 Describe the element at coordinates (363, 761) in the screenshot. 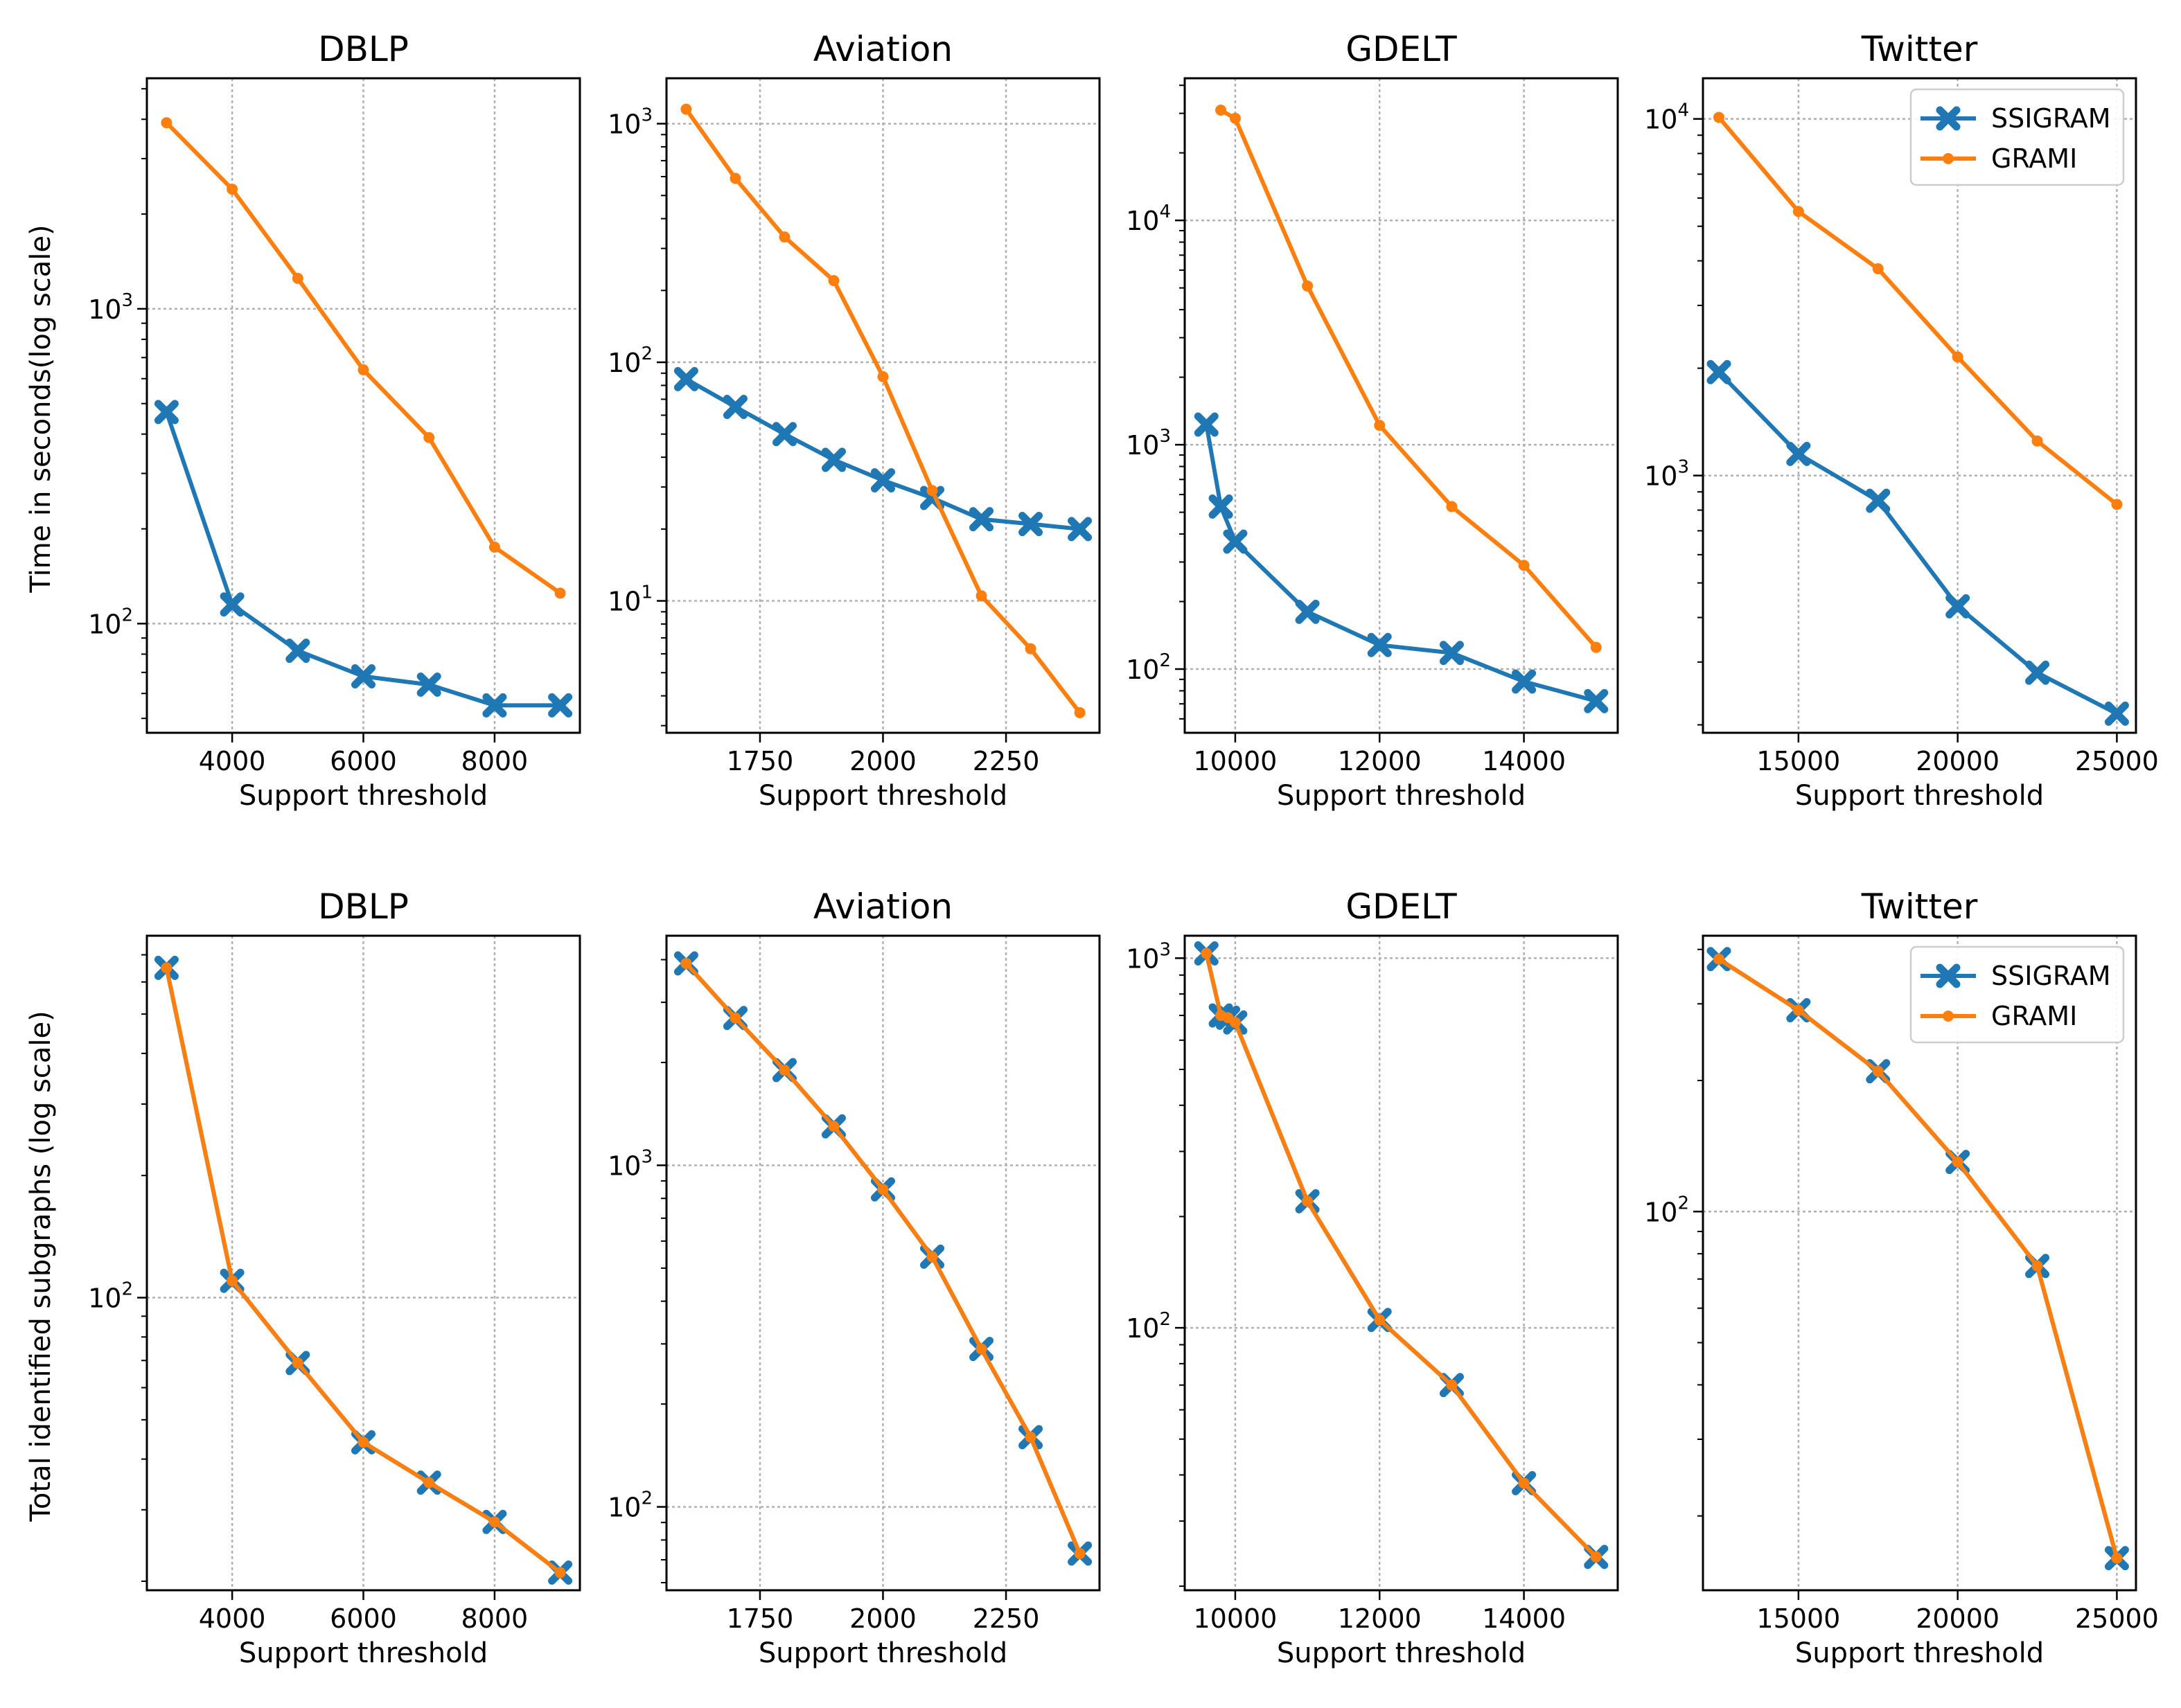

I see `x-tick-label: 6000` at that location.